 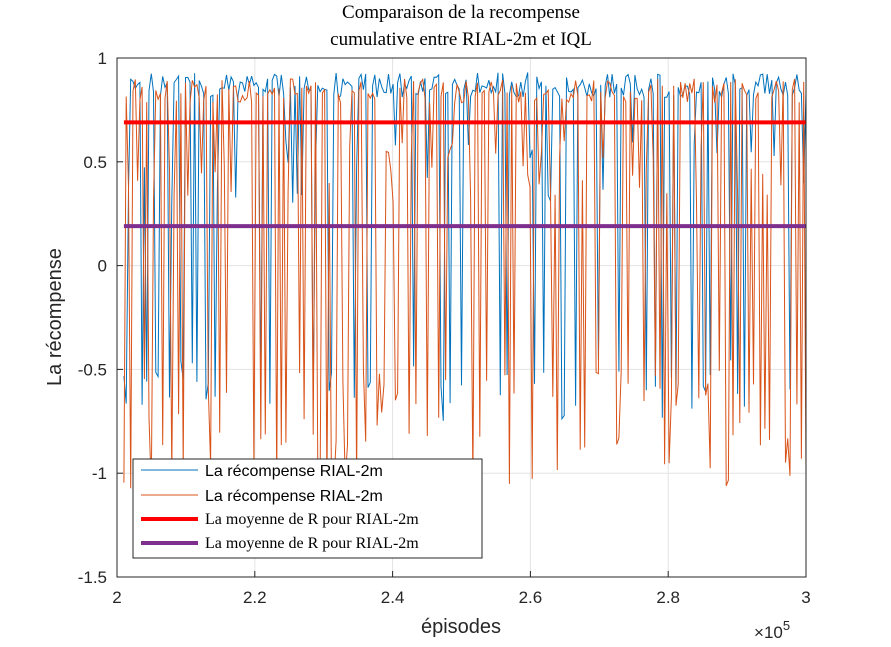 I want to click on svg-text: ×10⁵, so click(x=772, y=630).